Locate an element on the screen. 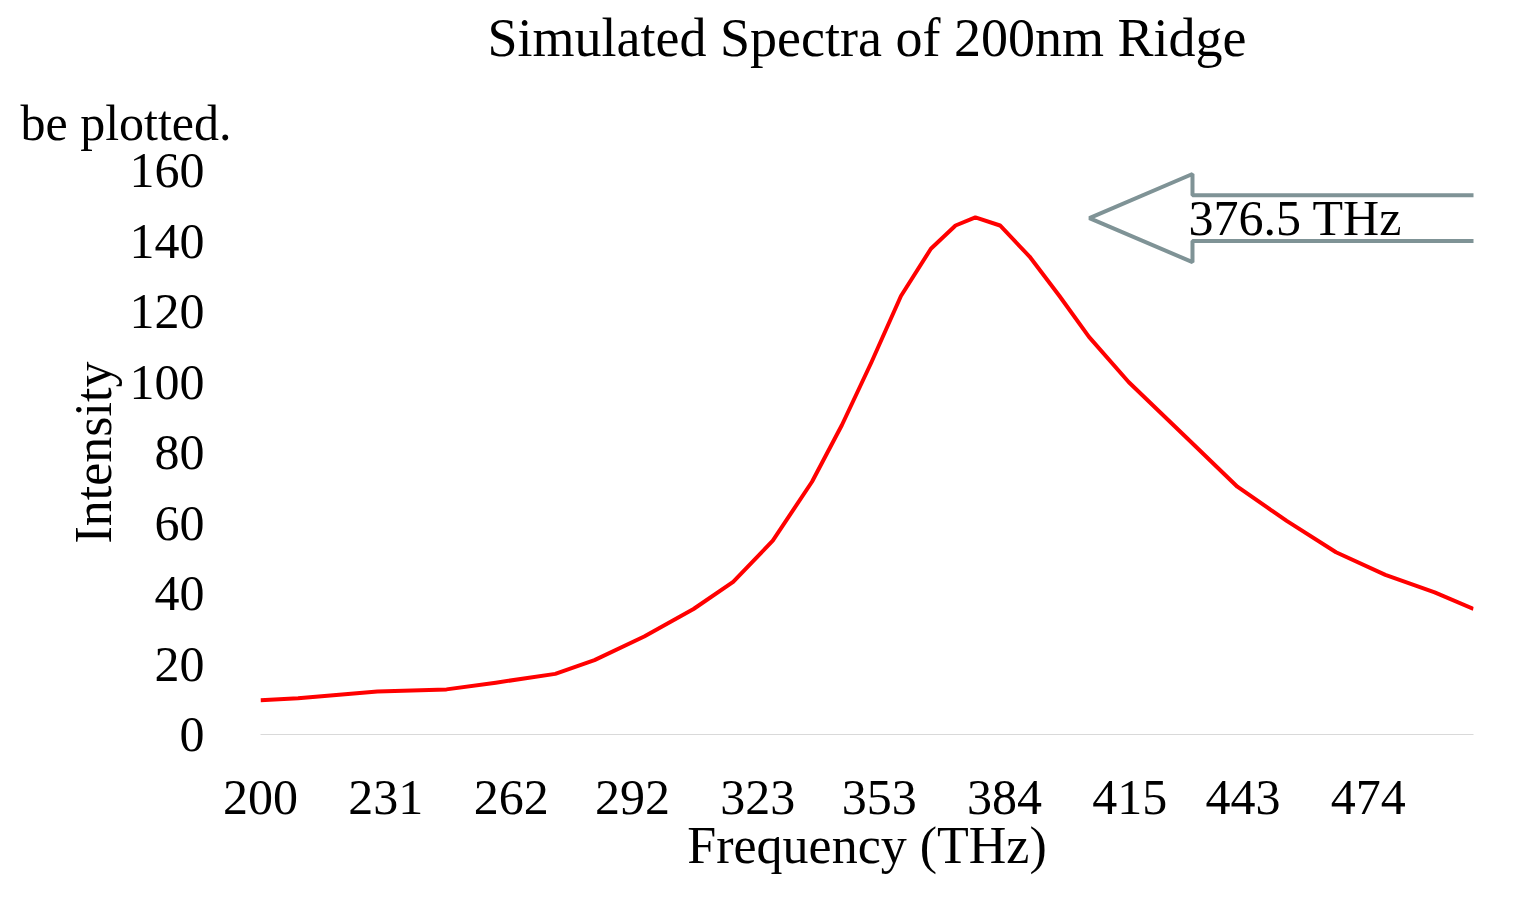 This screenshot has width=1517, height=914. x-tick-label: 262 is located at coordinates (511, 796).